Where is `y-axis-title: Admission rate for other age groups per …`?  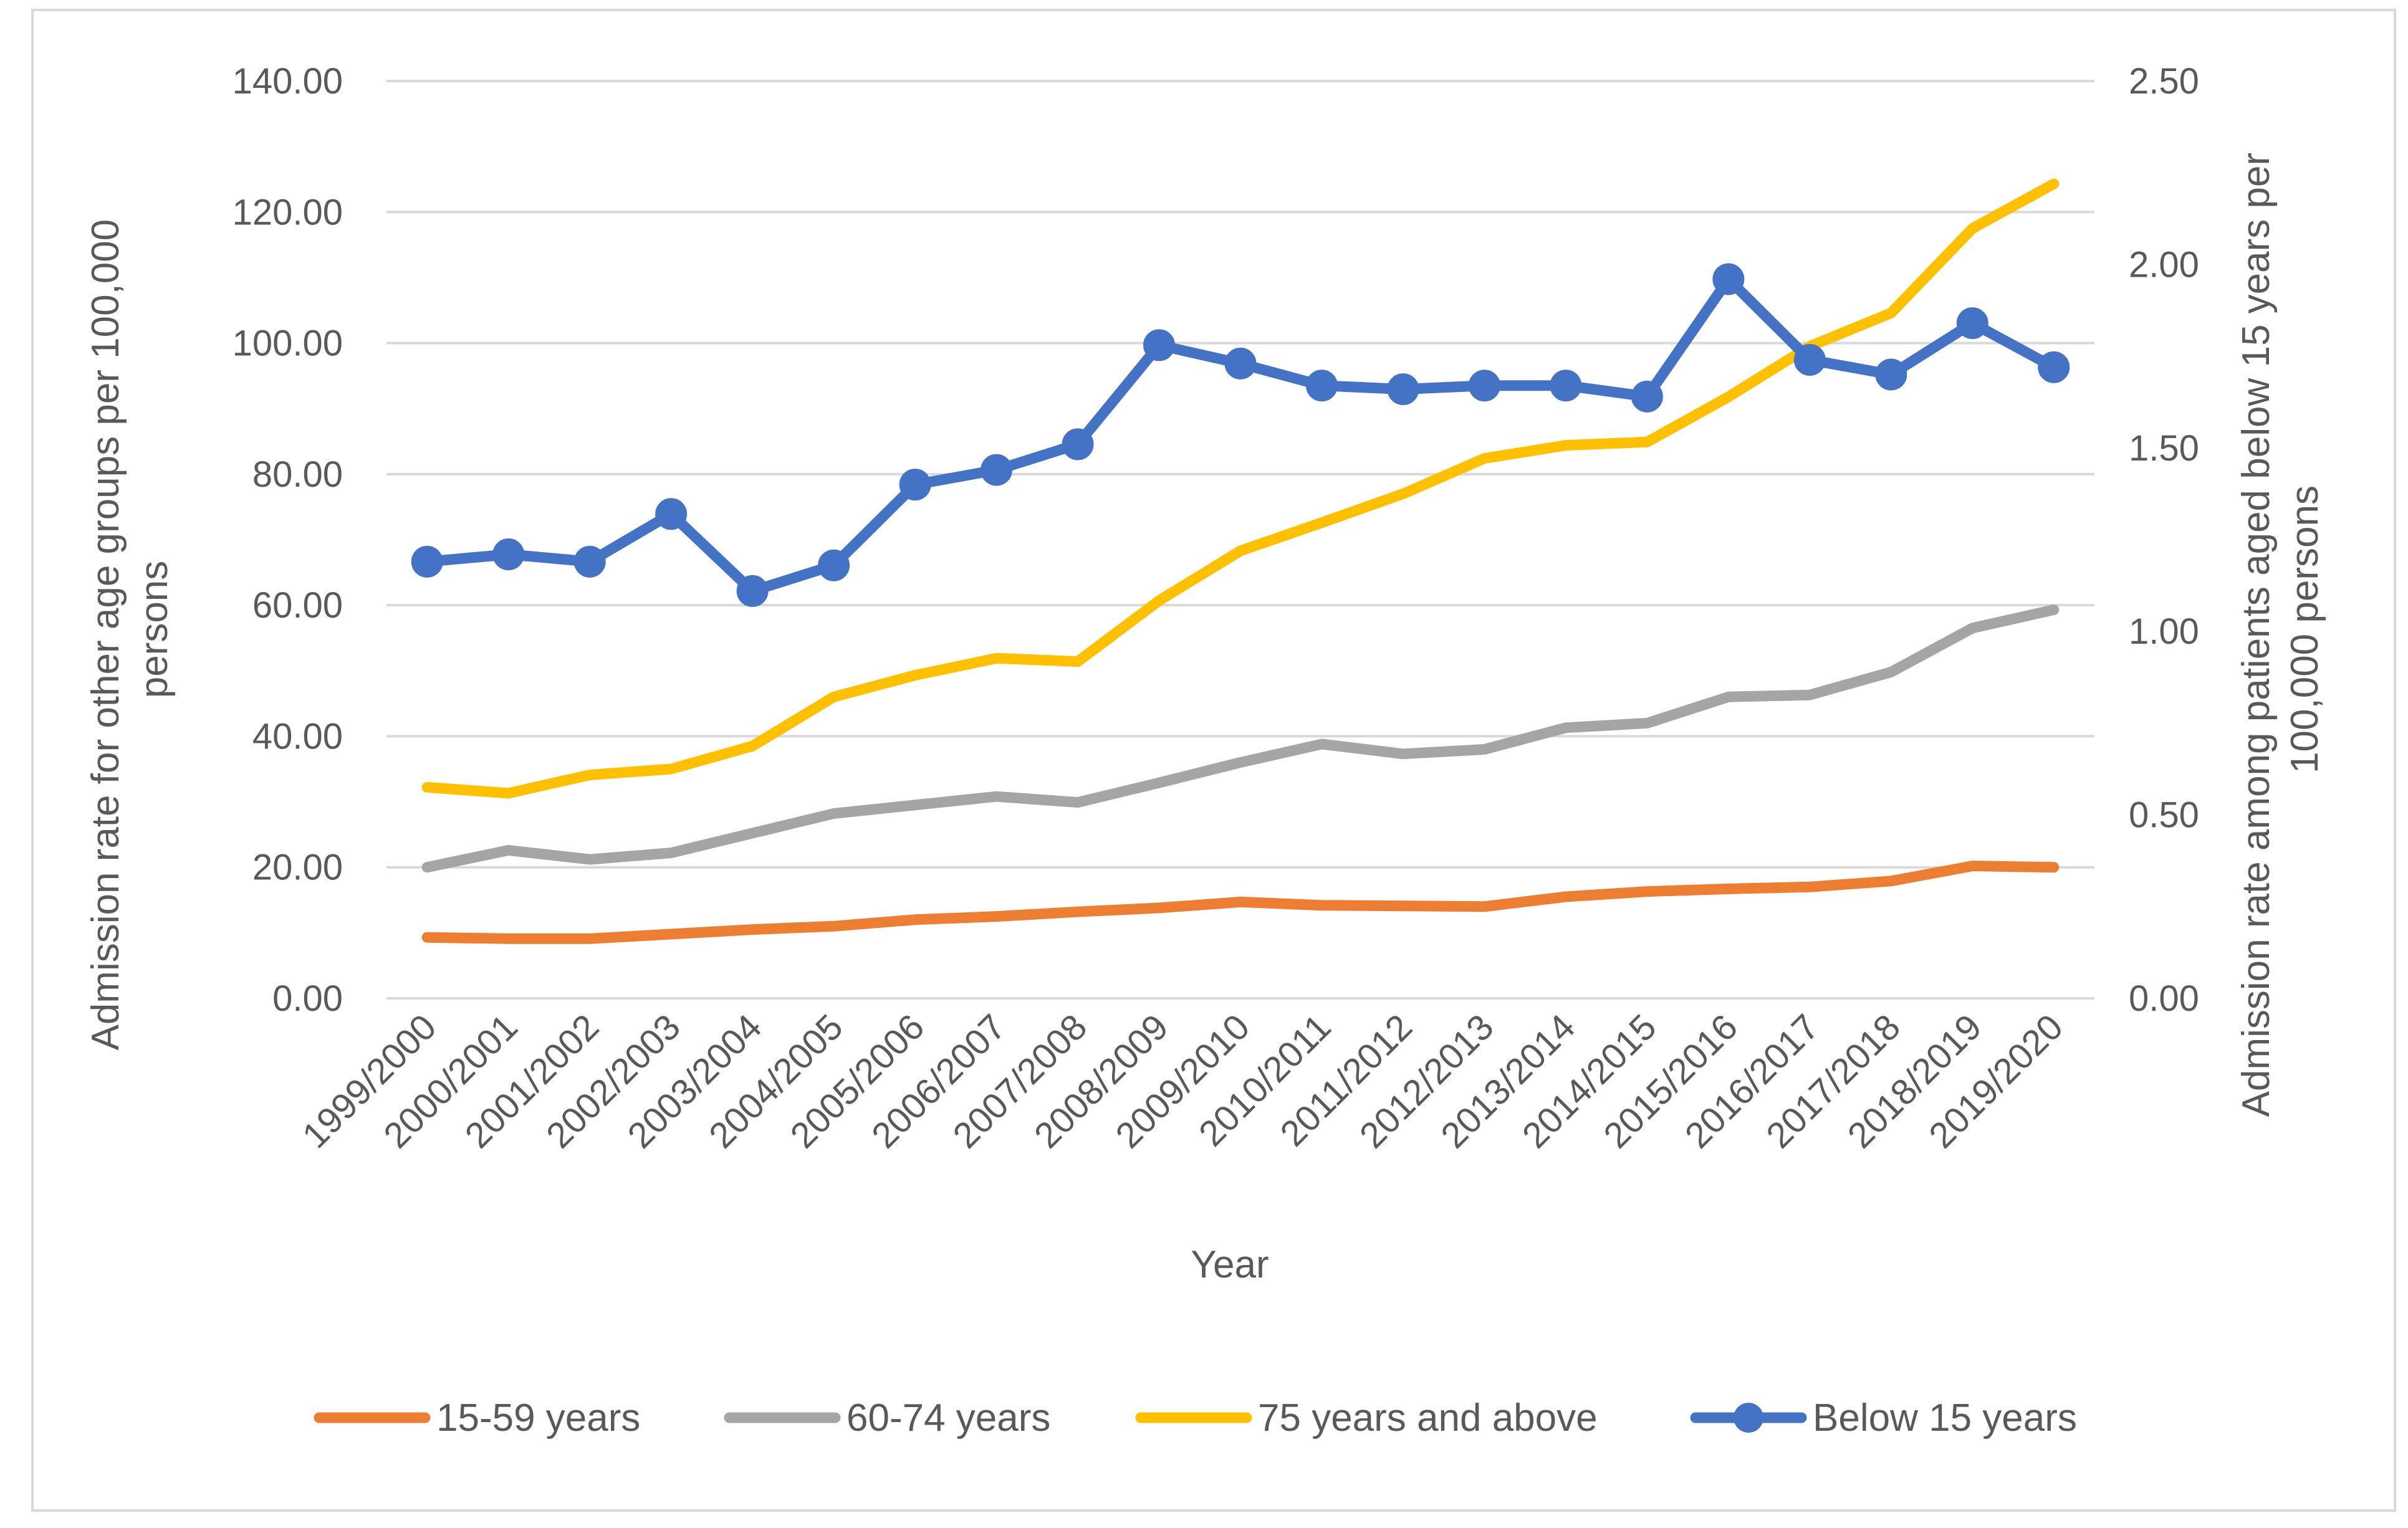
y-axis-title: Admission rate for other age groups per … is located at coordinates (130, 629).